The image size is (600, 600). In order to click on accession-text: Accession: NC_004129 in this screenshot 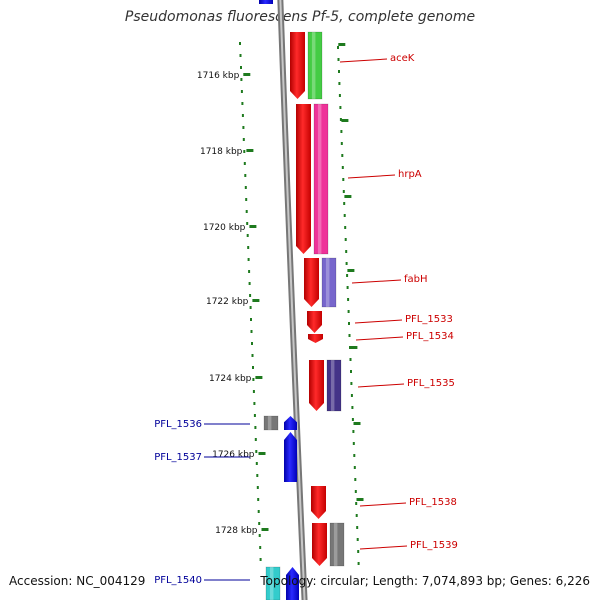, I will do `click(77, 581)`.